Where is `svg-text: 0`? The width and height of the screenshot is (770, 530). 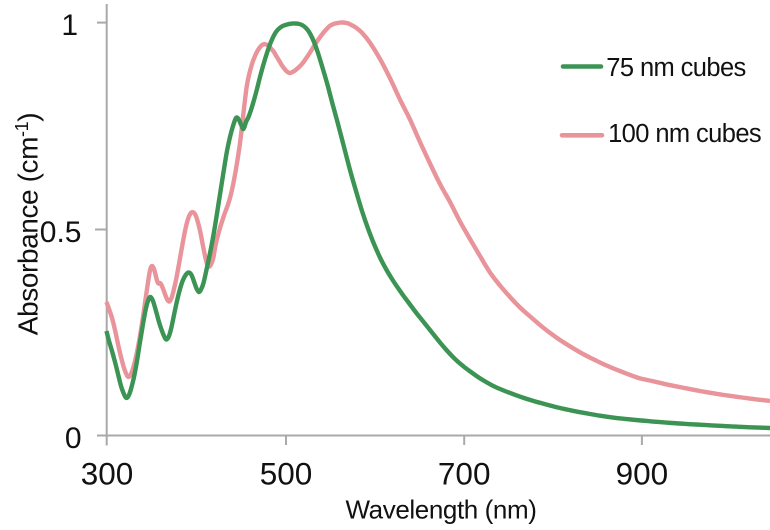 svg-text: 0 is located at coordinates (73, 438).